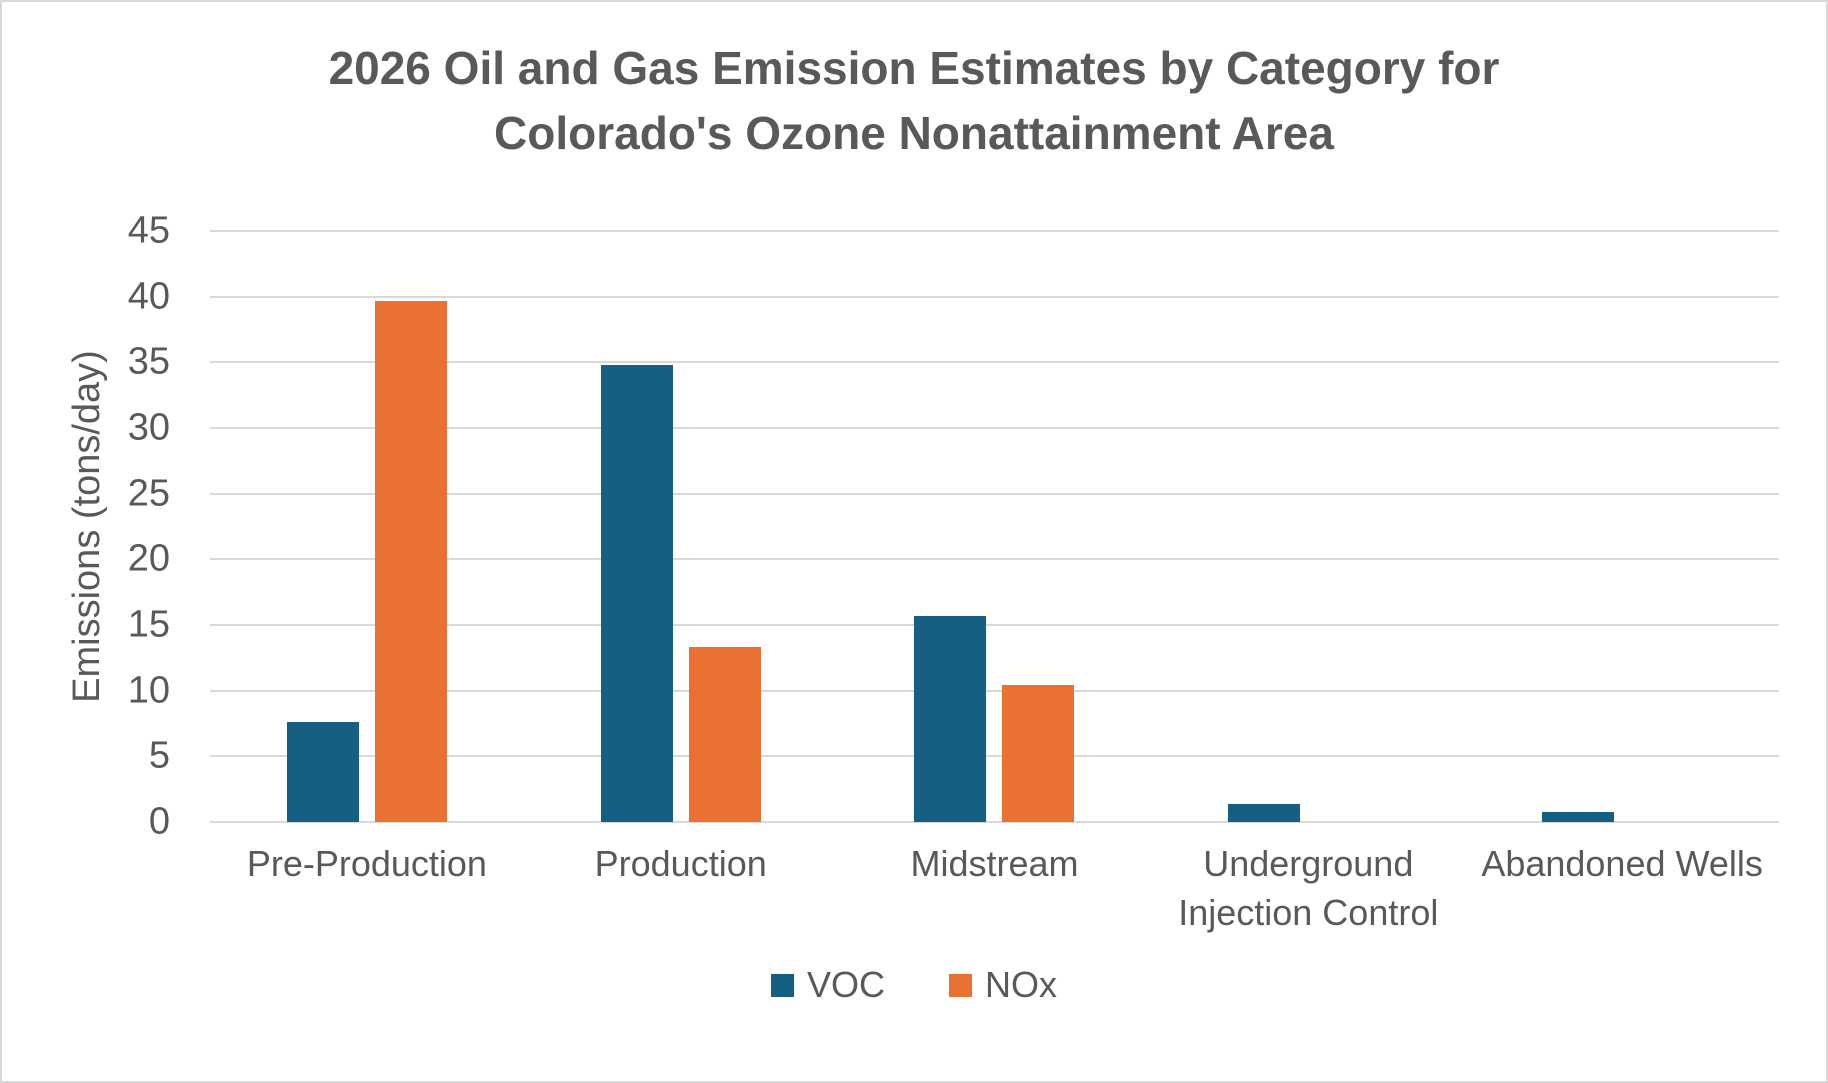  What do you see at coordinates (1308, 526) in the screenshot?
I see `bar-group-underground-injection-control` at bounding box center [1308, 526].